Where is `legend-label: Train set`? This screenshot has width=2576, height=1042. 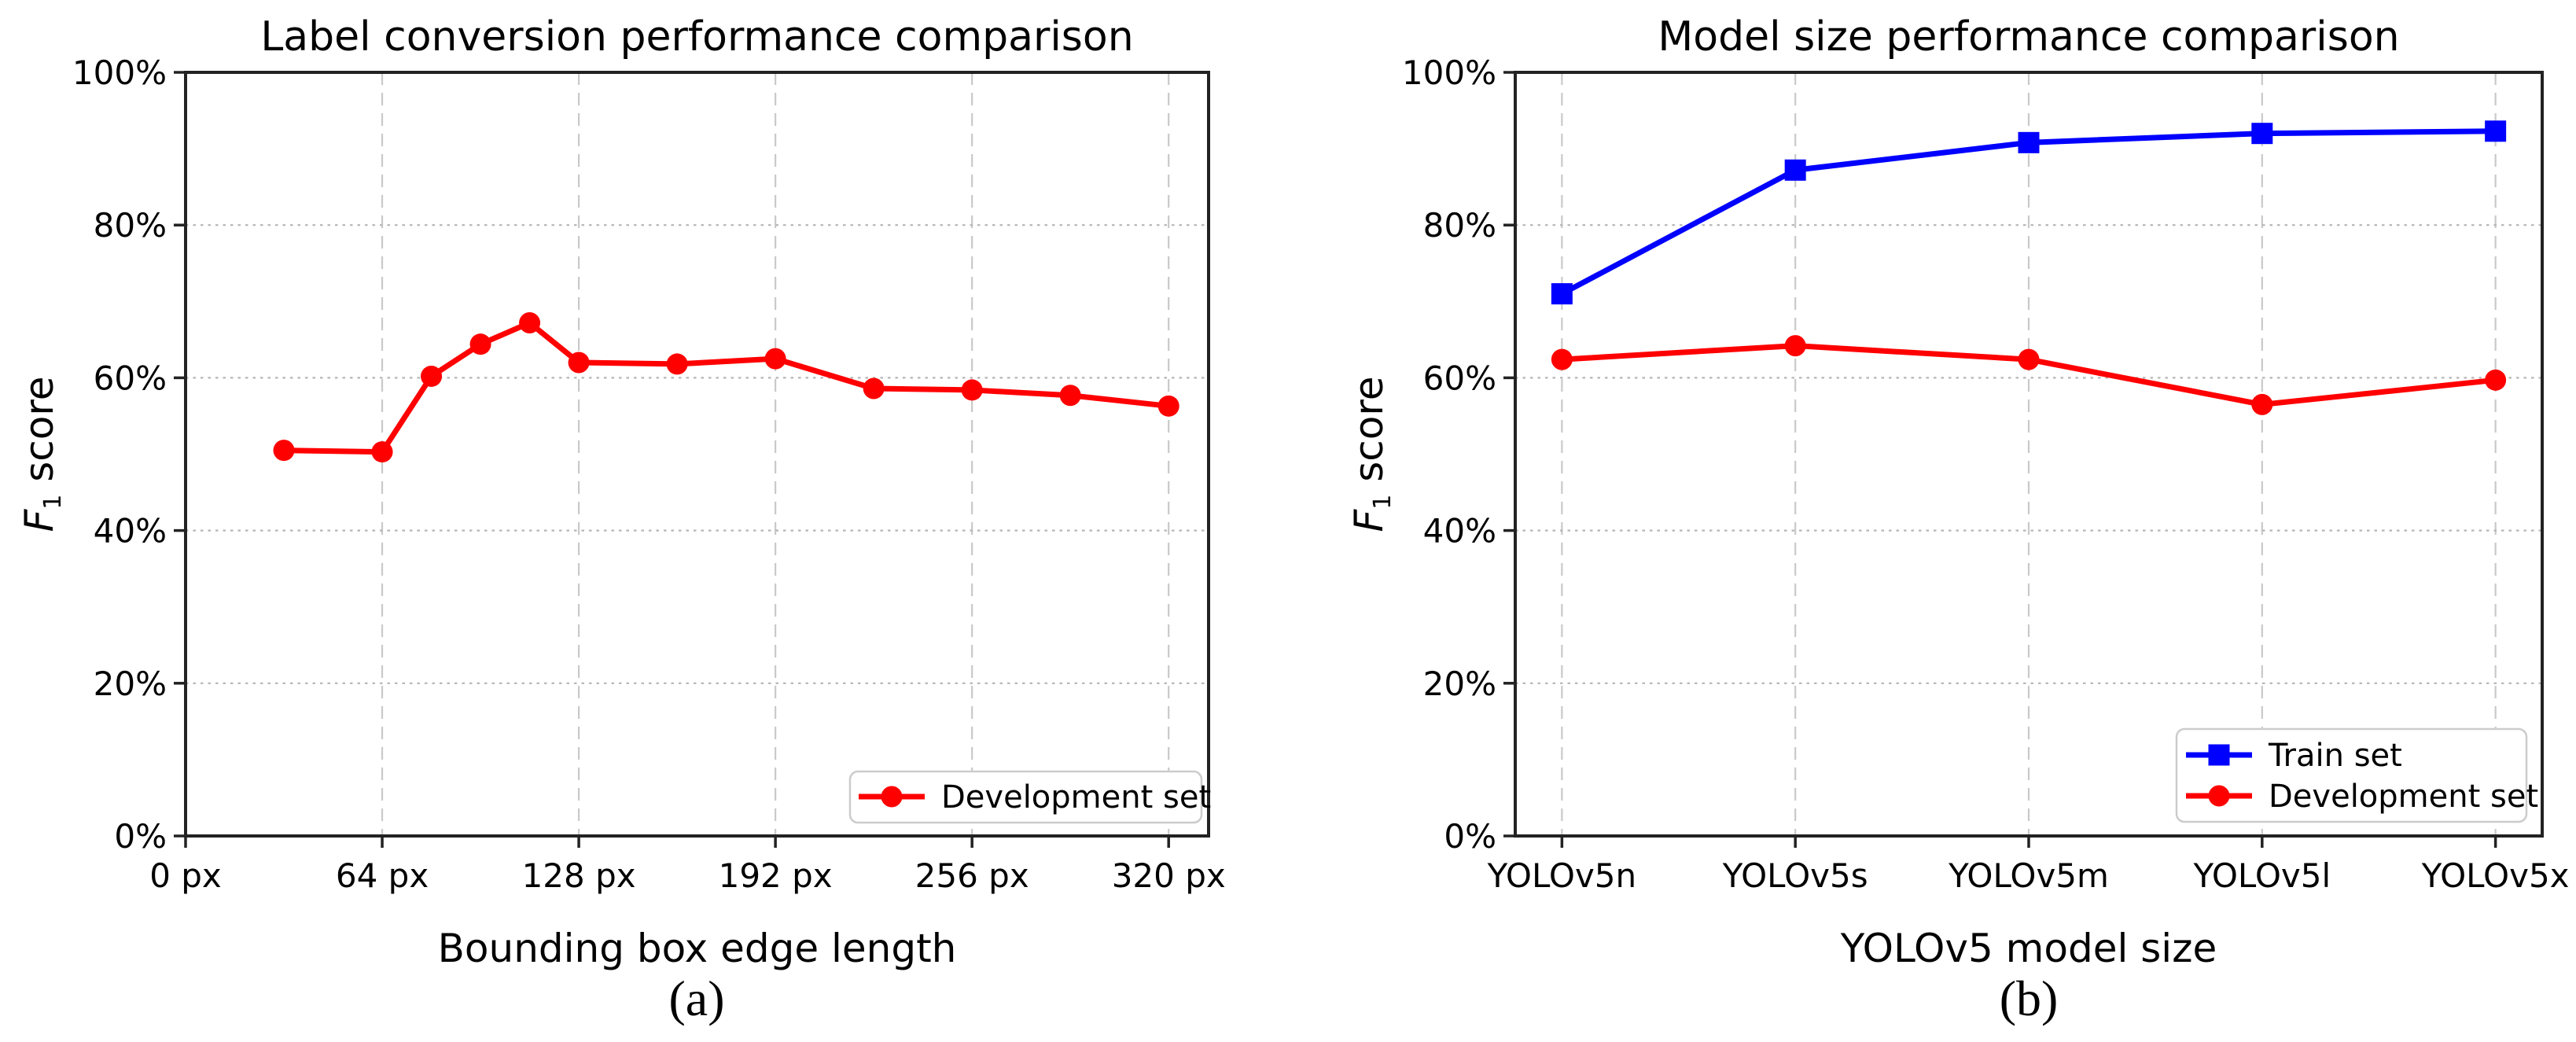
legend-label: Train set is located at coordinates (2335, 756).